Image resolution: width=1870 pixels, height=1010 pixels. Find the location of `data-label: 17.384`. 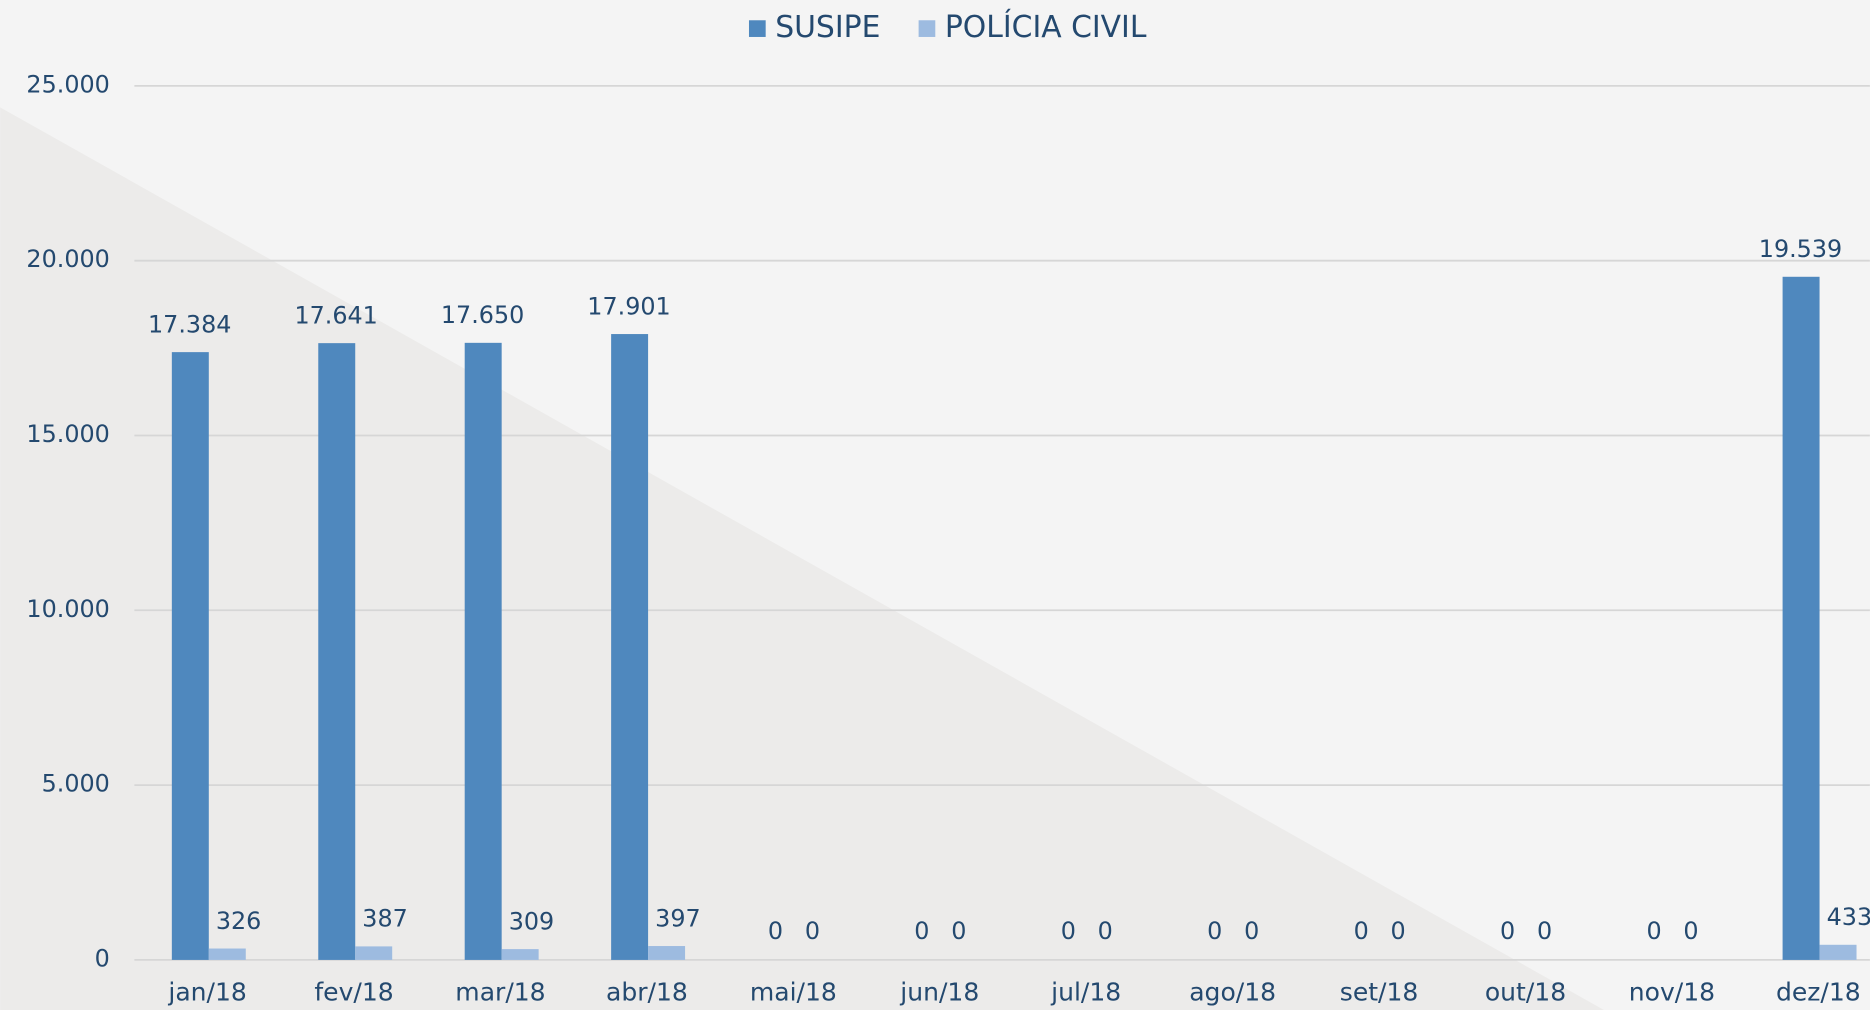

data-label: 17.384 is located at coordinates (189, 324).